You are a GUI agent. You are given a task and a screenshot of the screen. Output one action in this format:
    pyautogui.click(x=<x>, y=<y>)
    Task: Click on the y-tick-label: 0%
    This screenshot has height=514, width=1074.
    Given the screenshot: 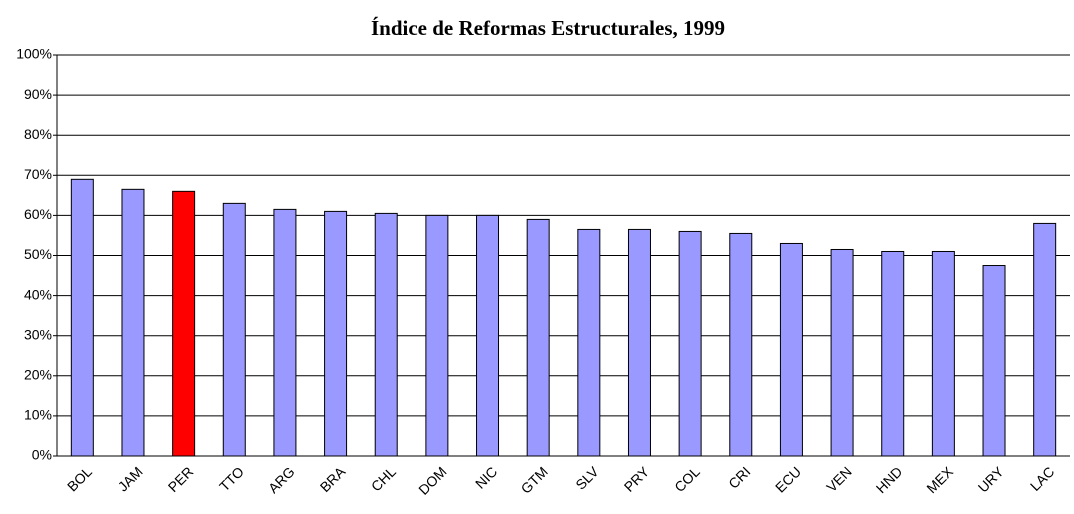 What is the action you would take?
    pyautogui.click(x=42, y=455)
    